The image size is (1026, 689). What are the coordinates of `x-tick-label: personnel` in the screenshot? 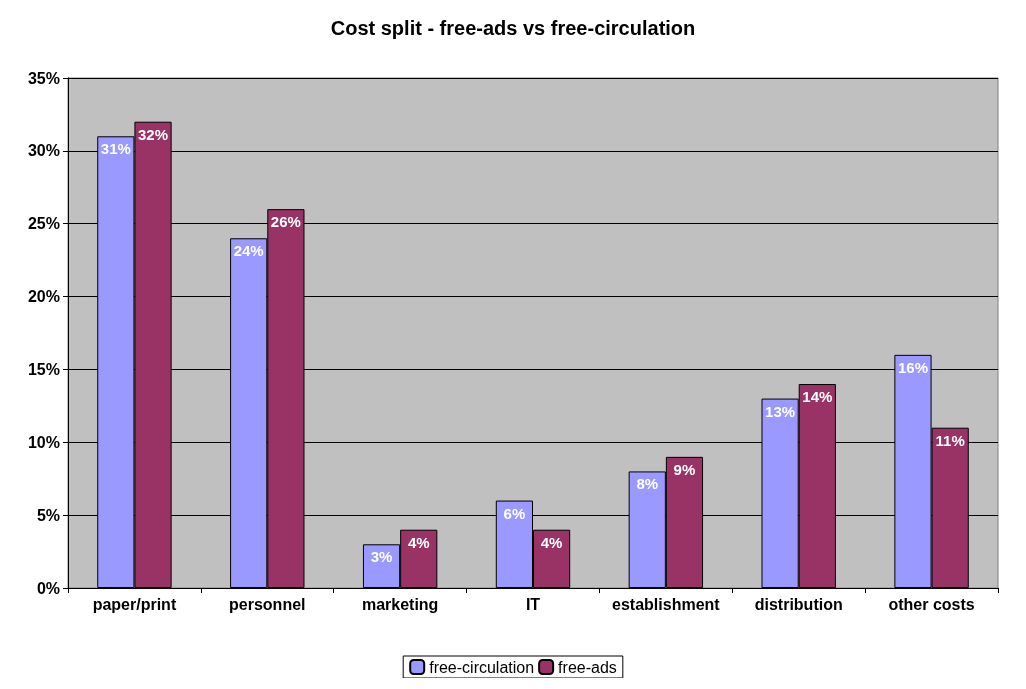 It's located at (267, 604).